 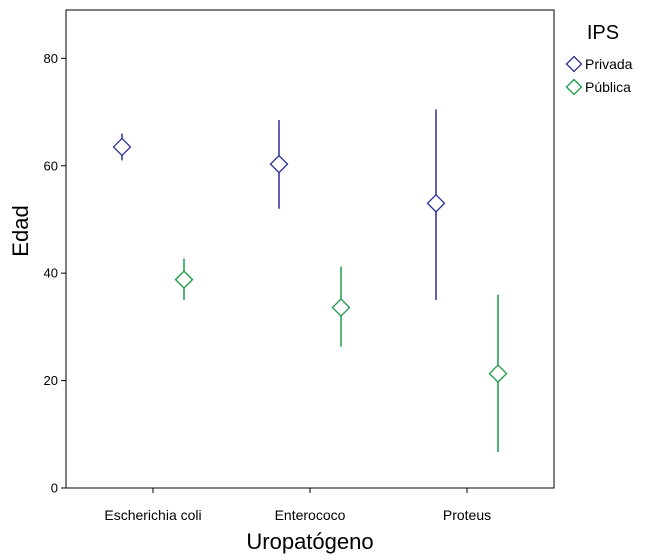 What do you see at coordinates (608, 87) in the screenshot?
I see `legend-label: Pública` at bounding box center [608, 87].